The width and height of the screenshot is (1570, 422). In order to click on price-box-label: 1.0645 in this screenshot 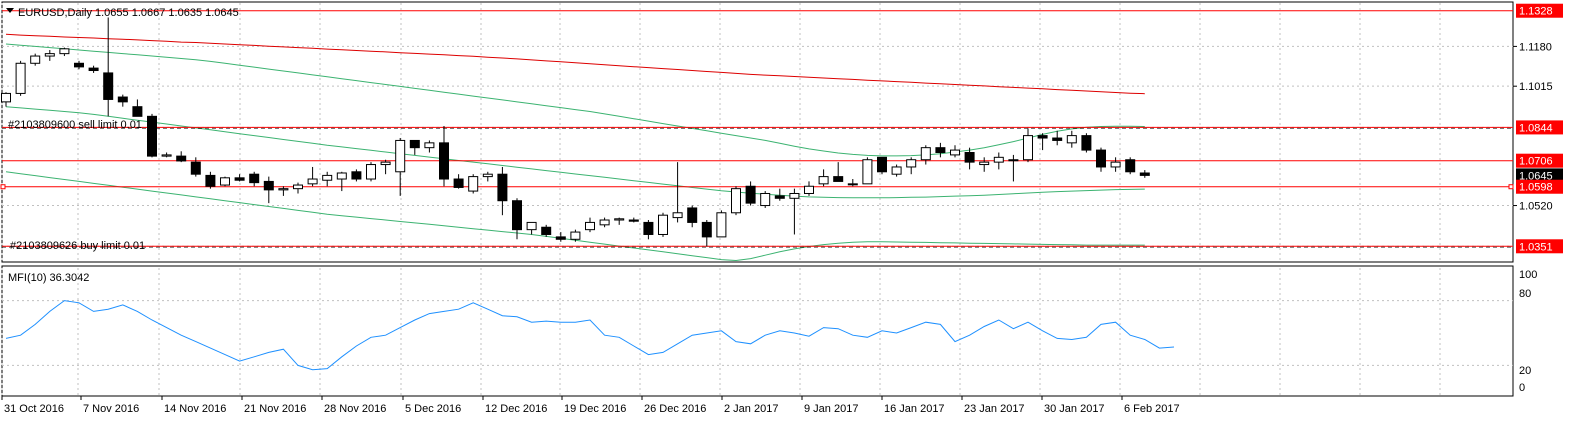, I will do `click(1536, 176)`.